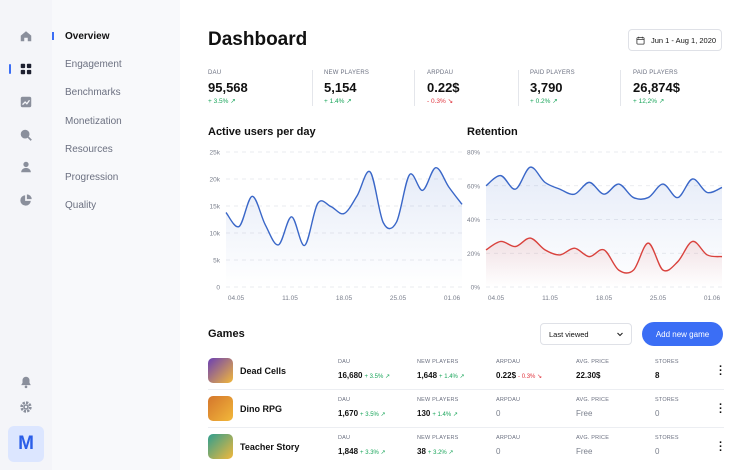  What do you see at coordinates (438, 407) in the screenshot?
I see `game-metric: NEW PLAYERS 130 + 1.4% ↗` at bounding box center [438, 407].